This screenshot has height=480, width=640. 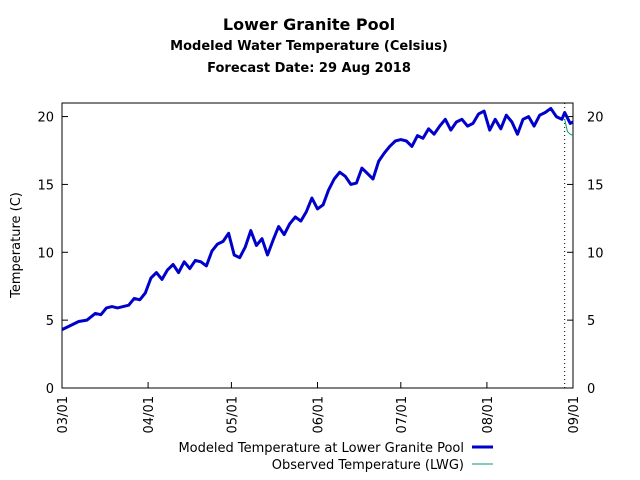 What do you see at coordinates (45, 118) in the screenshot?
I see `y-tick-label-left: 20` at bounding box center [45, 118].